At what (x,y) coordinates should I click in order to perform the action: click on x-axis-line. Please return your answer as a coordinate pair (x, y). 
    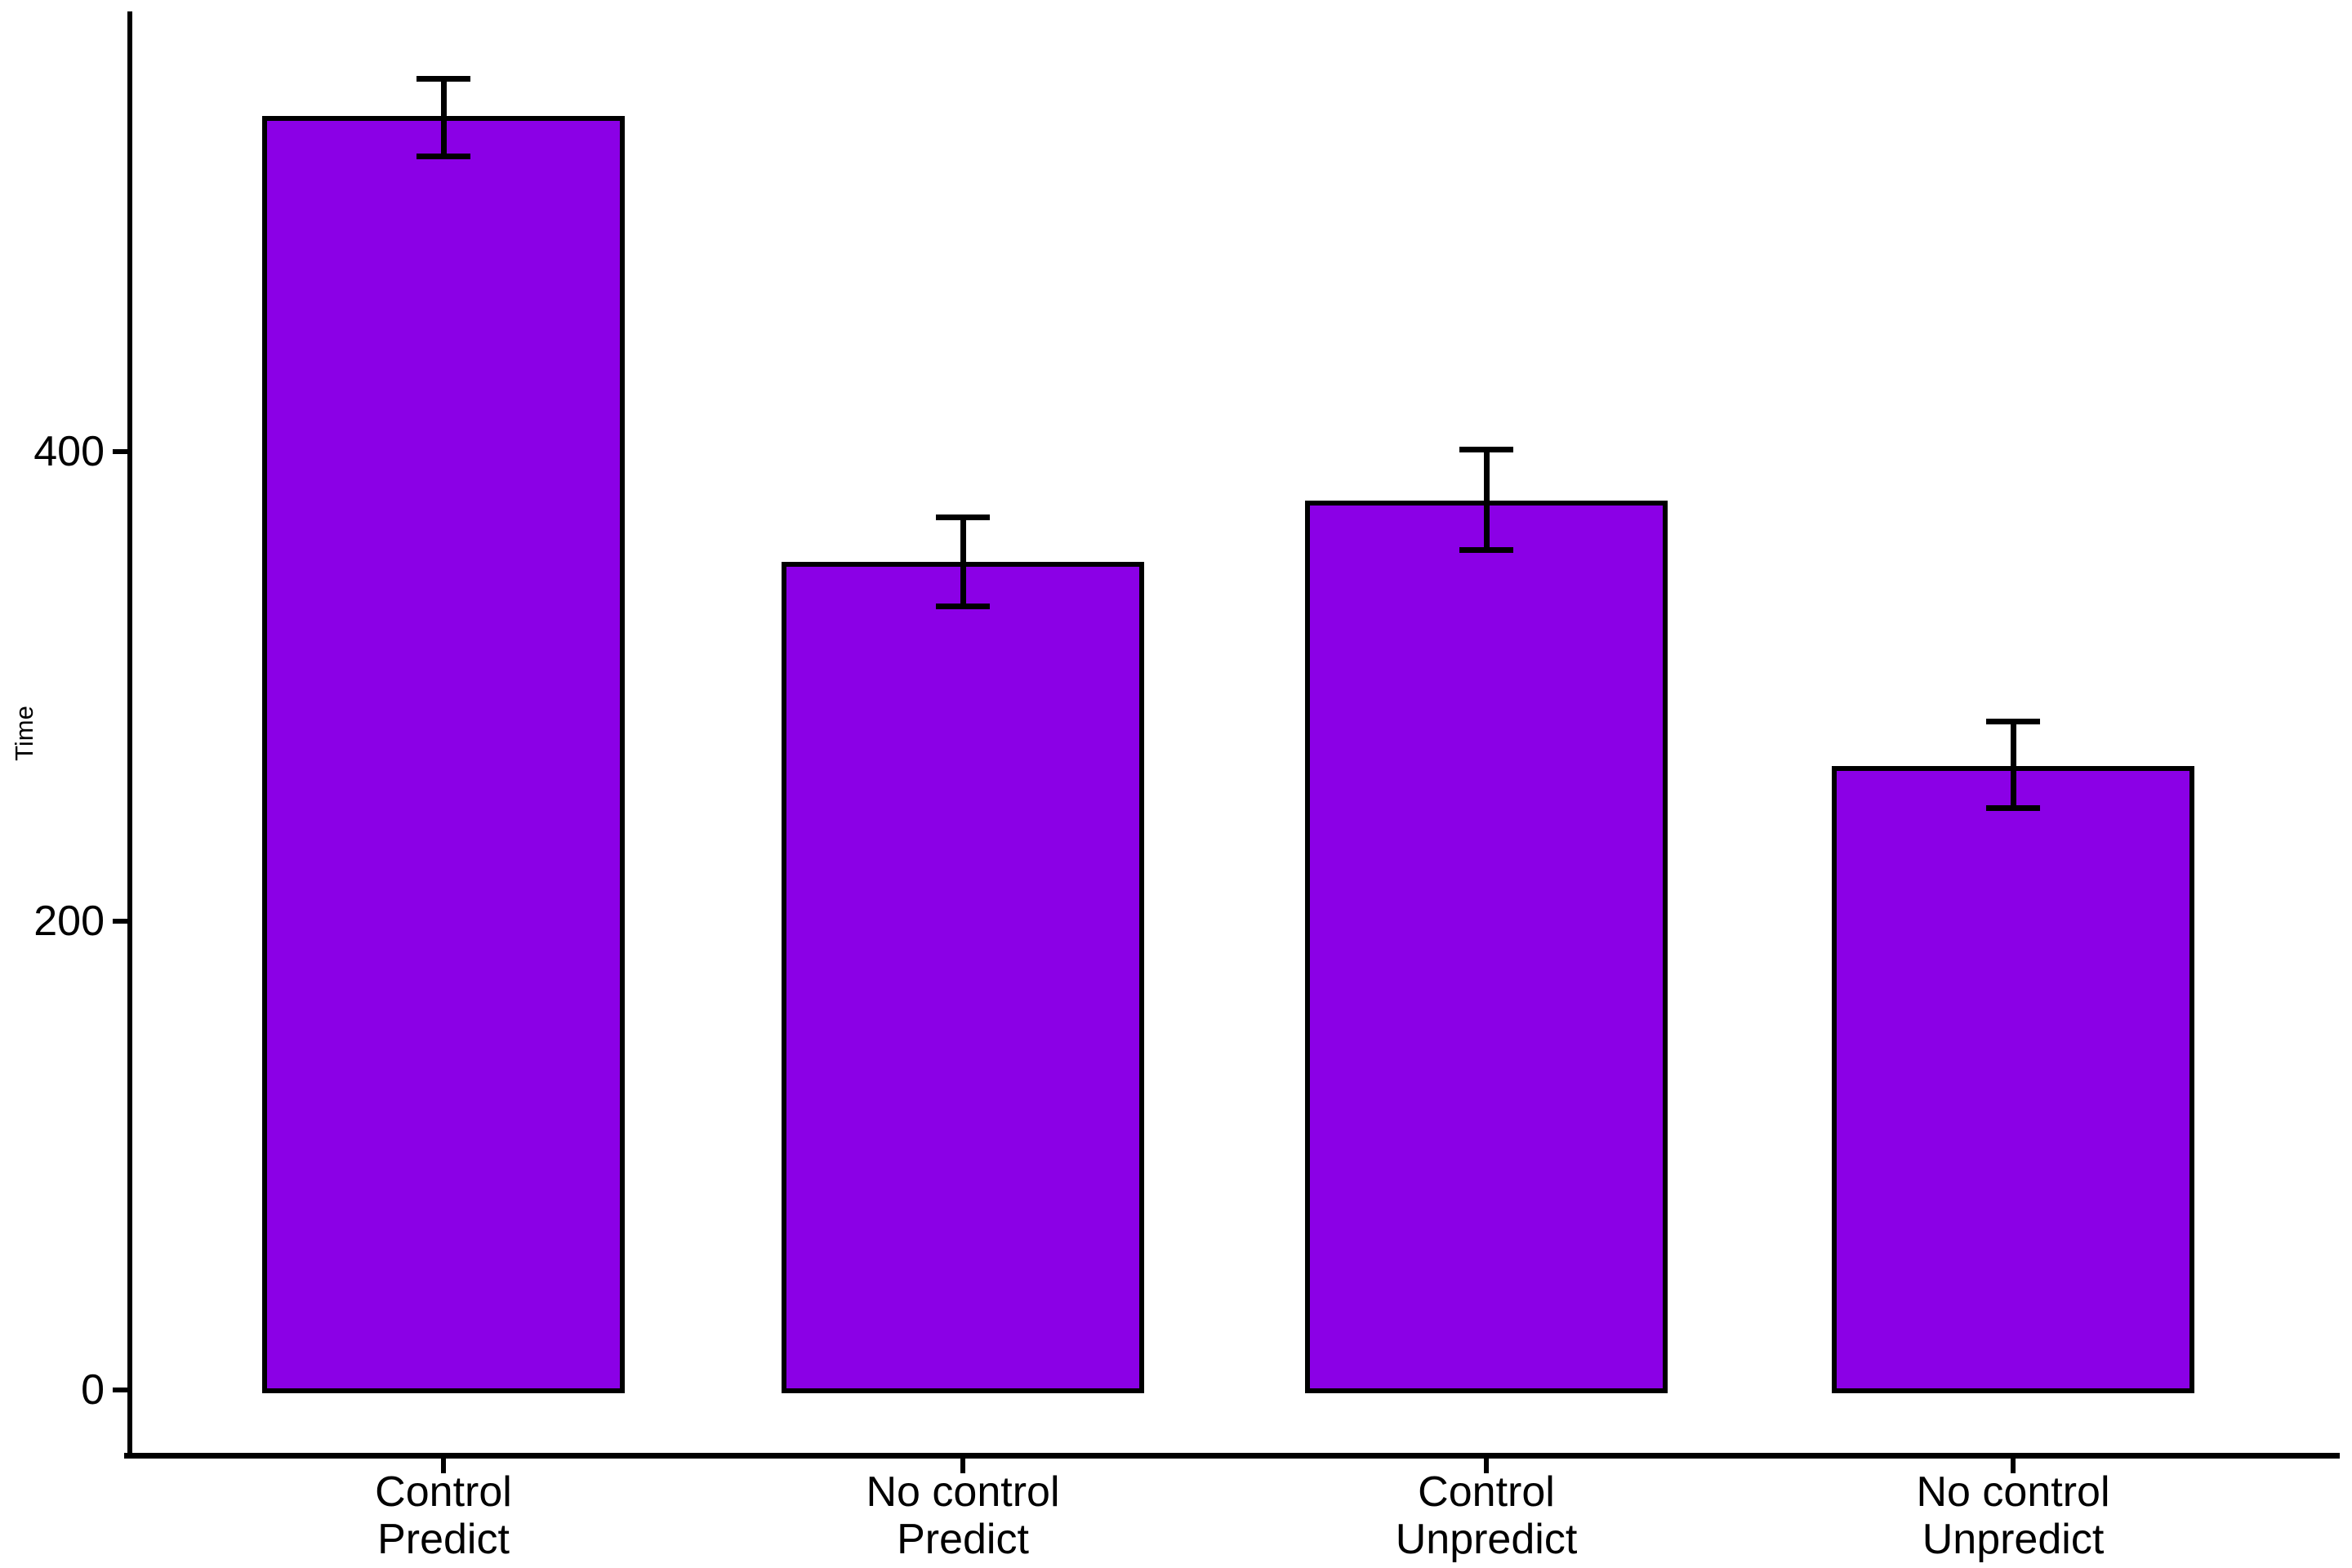
    Looking at the image, I should click on (1232, 1456).